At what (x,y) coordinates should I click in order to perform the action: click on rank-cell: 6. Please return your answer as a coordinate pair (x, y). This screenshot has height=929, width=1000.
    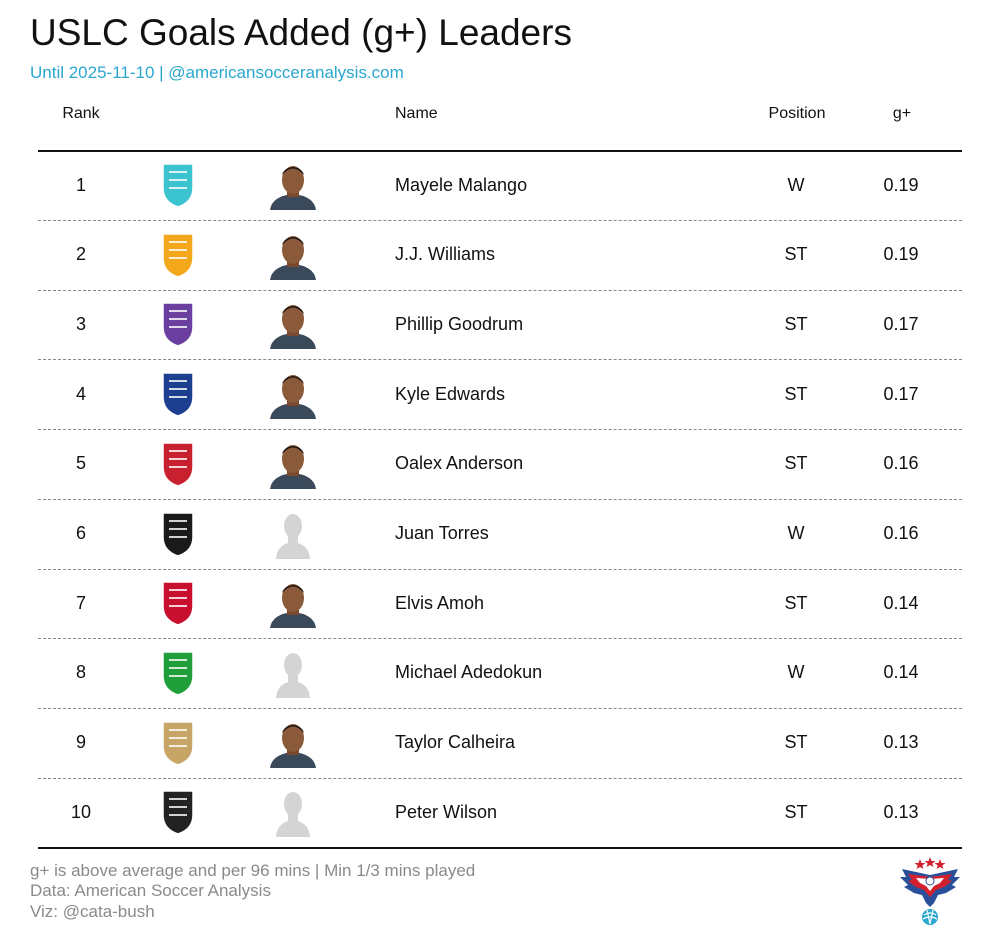
    Looking at the image, I should click on (80, 533).